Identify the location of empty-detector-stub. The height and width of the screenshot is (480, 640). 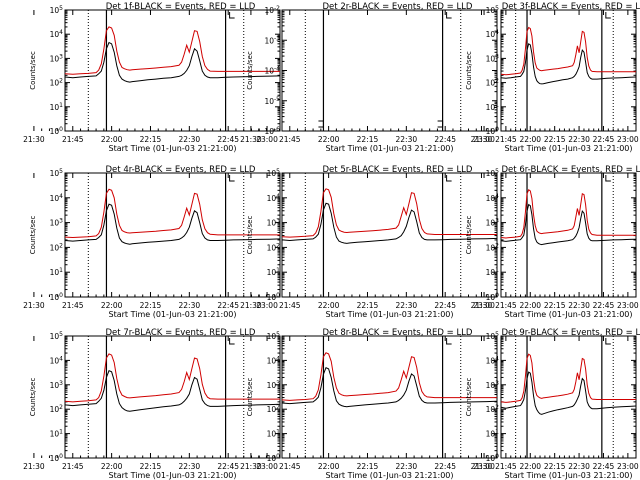
(321, 124).